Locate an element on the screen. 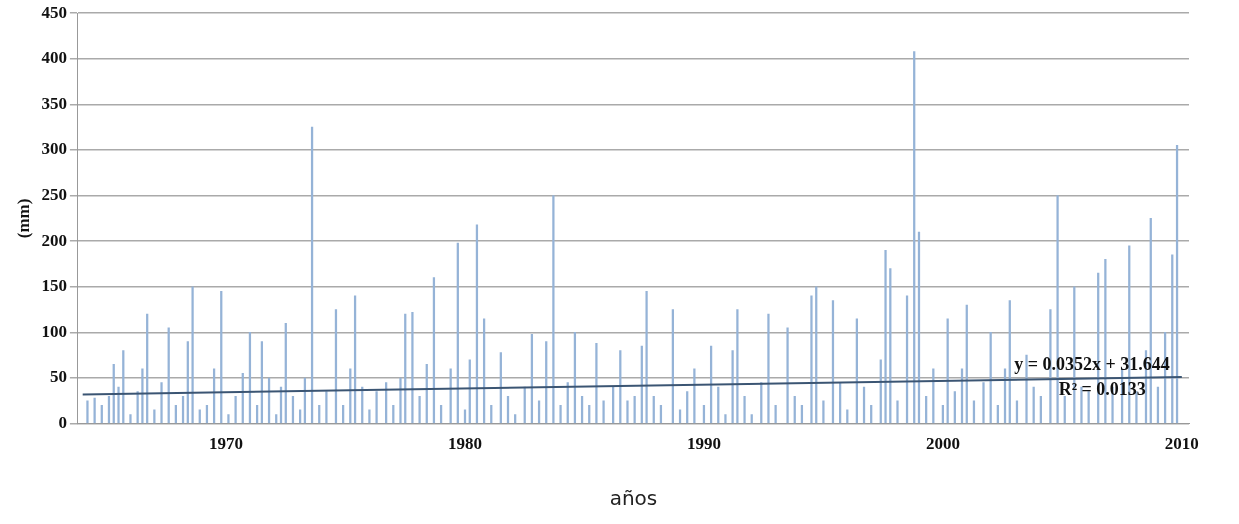 The image size is (1239, 524). y-tick-label: 300 is located at coordinates (54, 149).